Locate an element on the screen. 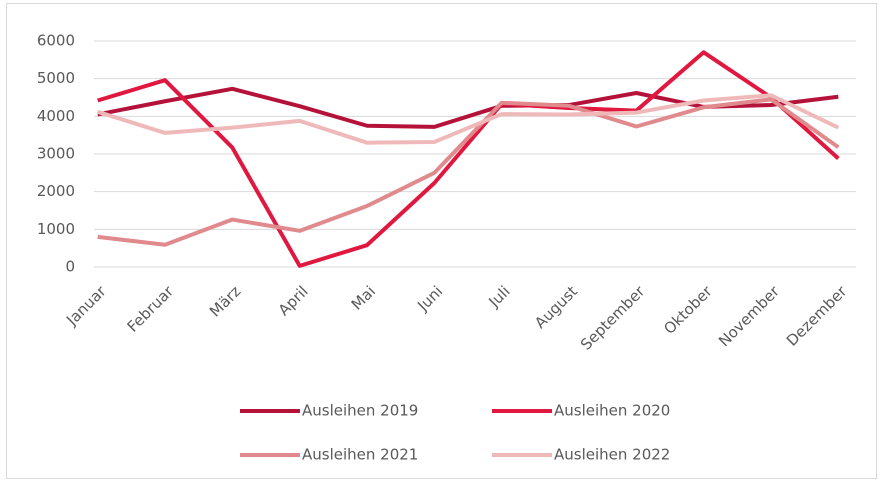  legend-label: Ausleihen 2020 is located at coordinates (612, 411).